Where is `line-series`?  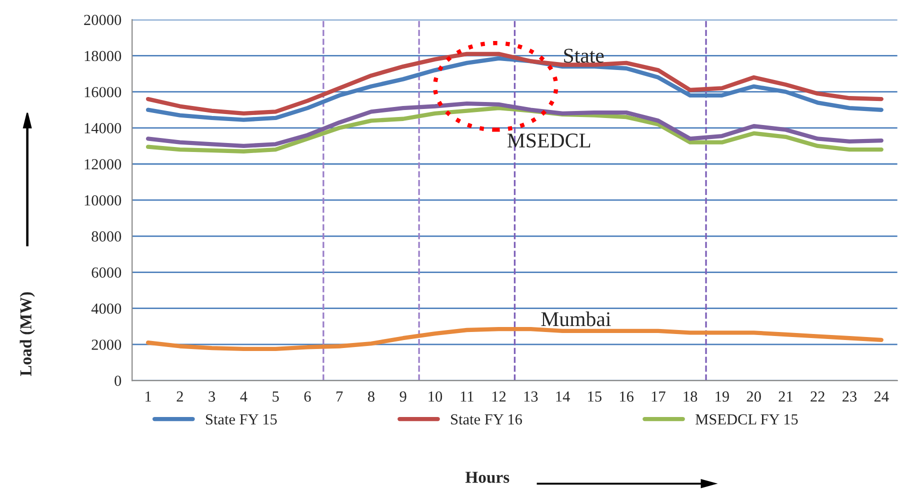 line-series is located at coordinates (515, 339).